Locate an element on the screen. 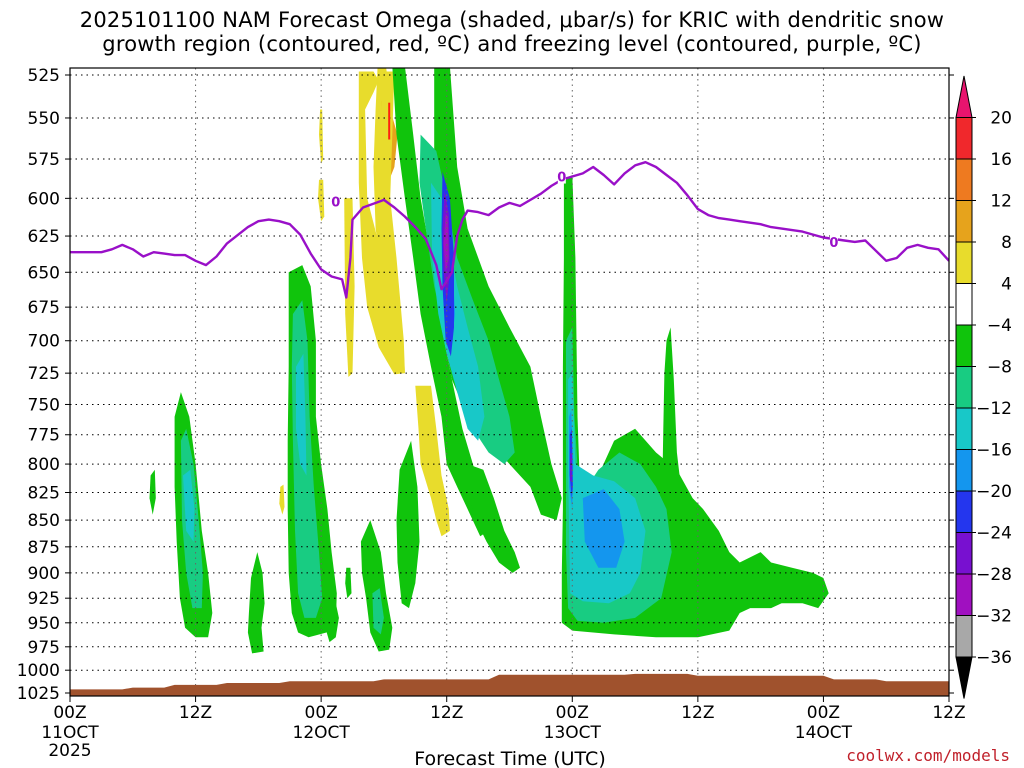  x-tick-date-label: 14OCT is located at coordinates (824, 733).